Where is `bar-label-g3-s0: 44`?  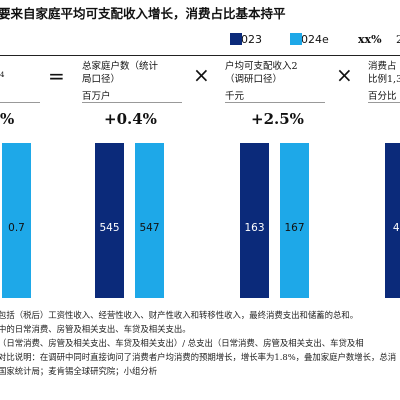 bar-label-g3-s0: 44 is located at coordinates (396, 228).